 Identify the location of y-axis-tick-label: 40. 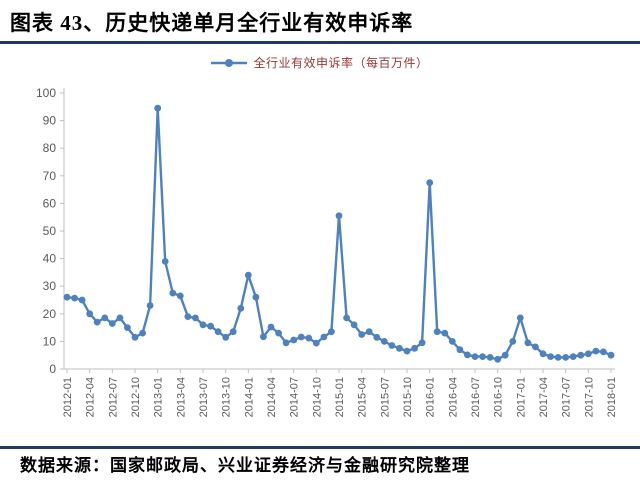
(50, 259).